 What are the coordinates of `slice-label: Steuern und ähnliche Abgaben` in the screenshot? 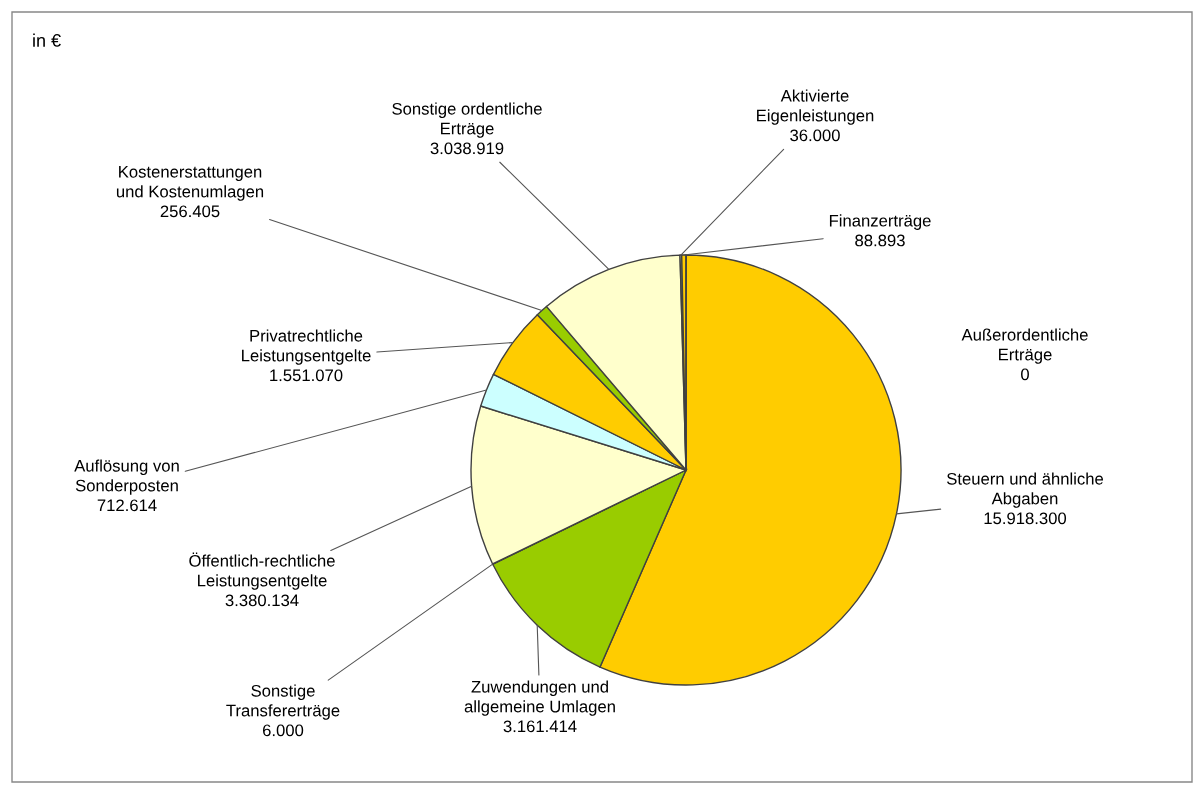 It's located at (1025, 490).